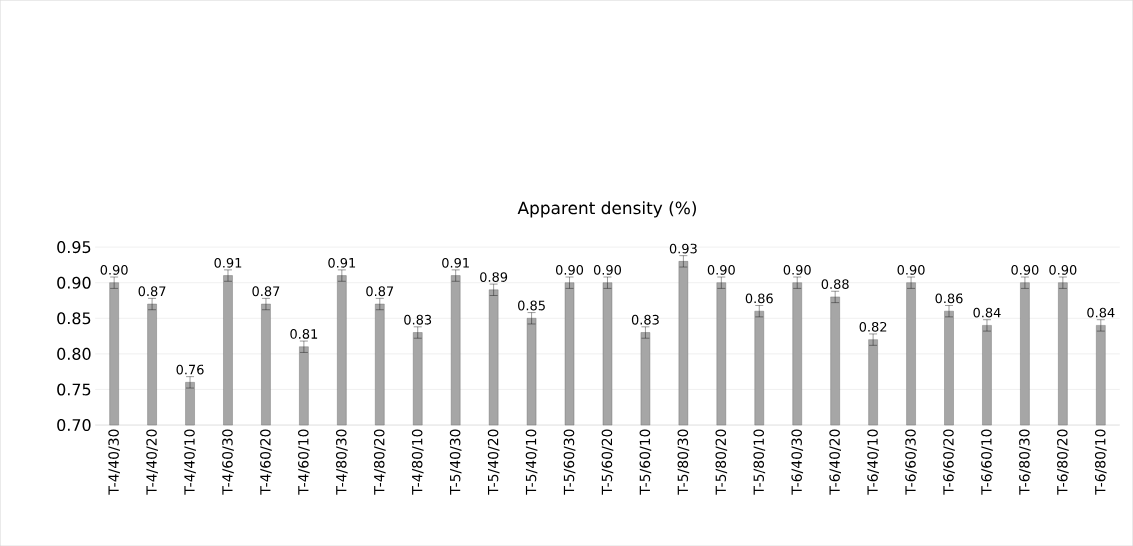 Image resolution: width=1133 pixels, height=546 pixels. Describe the element at coordinates (759, 462) in the screenshot. I see `x-tick-label: T-5/80/10` at that location.